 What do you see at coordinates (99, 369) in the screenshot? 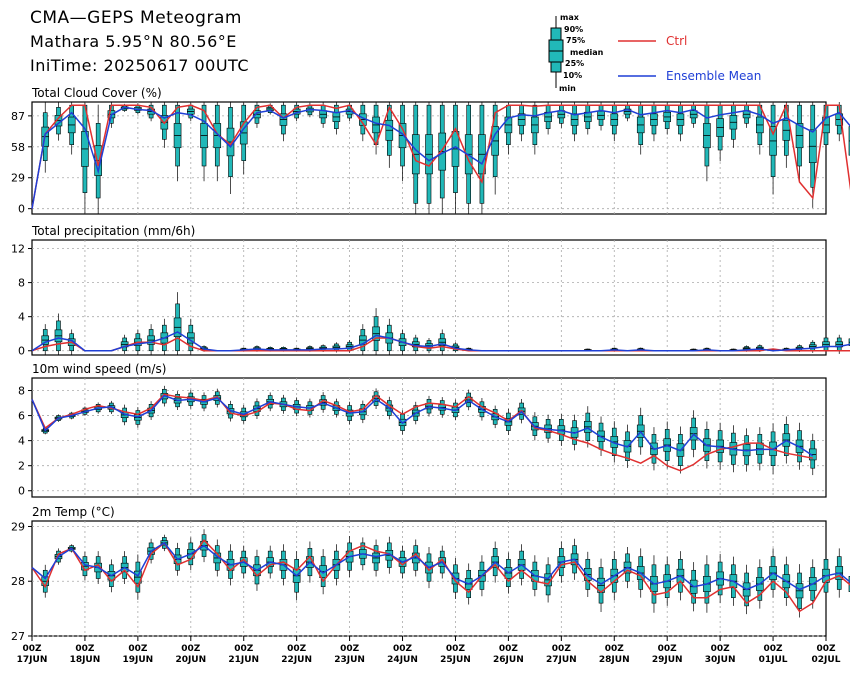
I see `panel-title: 10m wind speed (m/s)` at bounding box center [99, 369].